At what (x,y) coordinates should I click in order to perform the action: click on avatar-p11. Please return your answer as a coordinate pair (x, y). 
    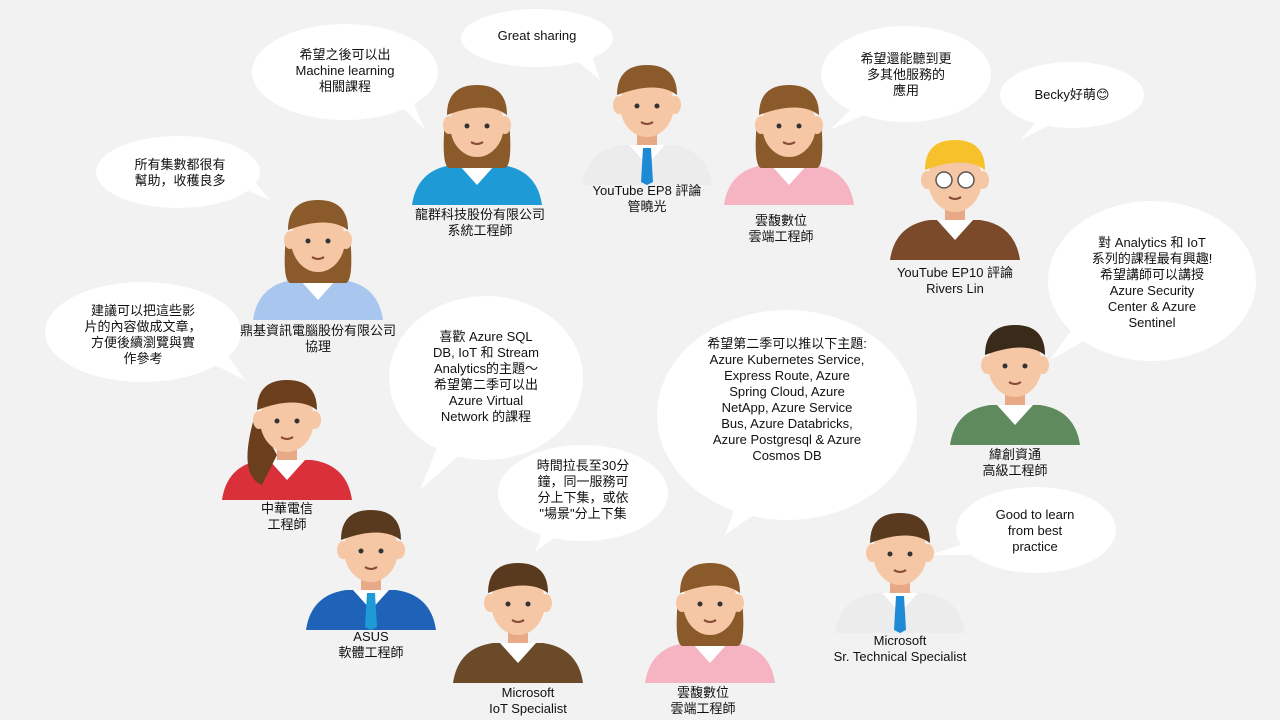
    Looking at the image, I should click on (900, 573).